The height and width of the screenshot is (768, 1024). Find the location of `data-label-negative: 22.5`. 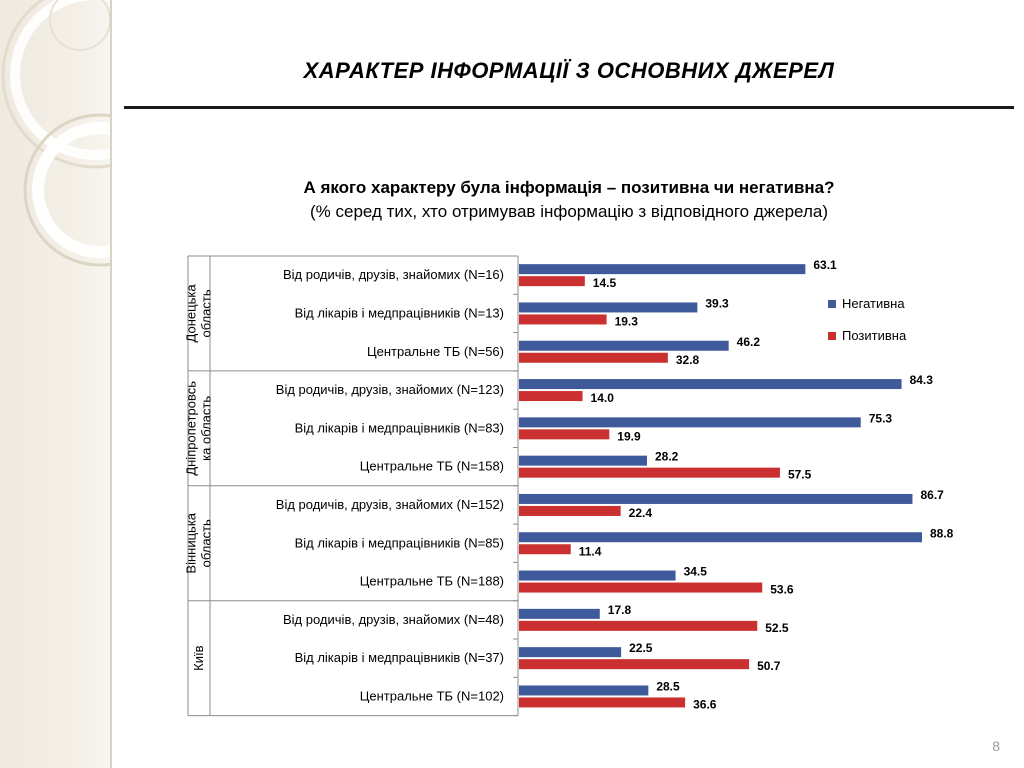

data-label-negative: 22.5 is located at coordinates (641, 648).